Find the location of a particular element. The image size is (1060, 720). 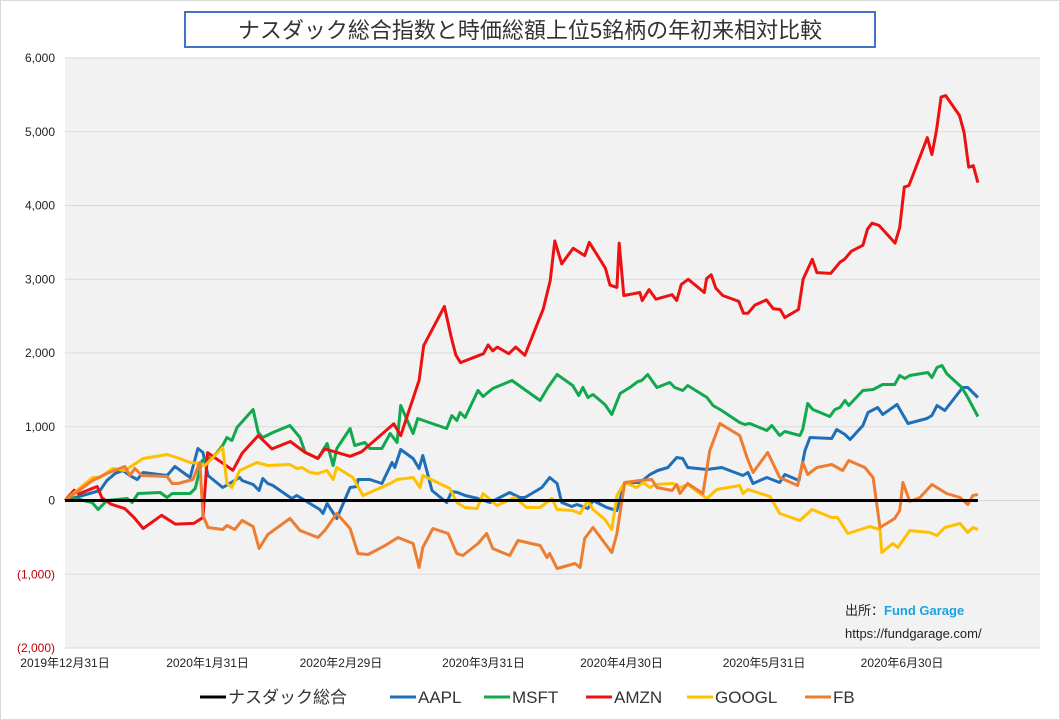

legend: ナスダック総合 AAPL MSFT AMZN GOOGL FB is located at coordinates (527, 697).